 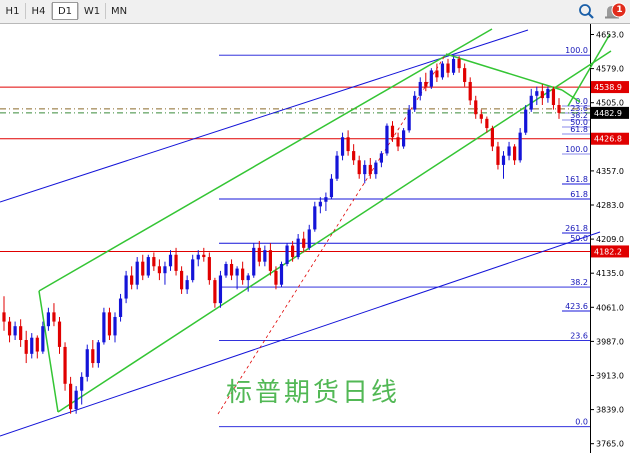 I want to click on tab-mn: MN, so click(x=119, y=11).